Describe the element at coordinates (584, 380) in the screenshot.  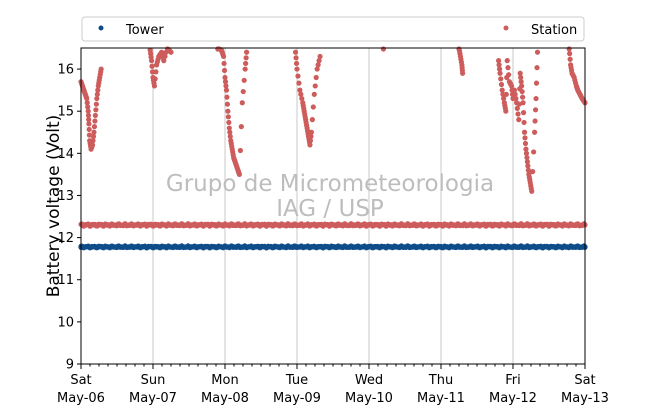
I see `x-tick-day-7: Sat` at that location.